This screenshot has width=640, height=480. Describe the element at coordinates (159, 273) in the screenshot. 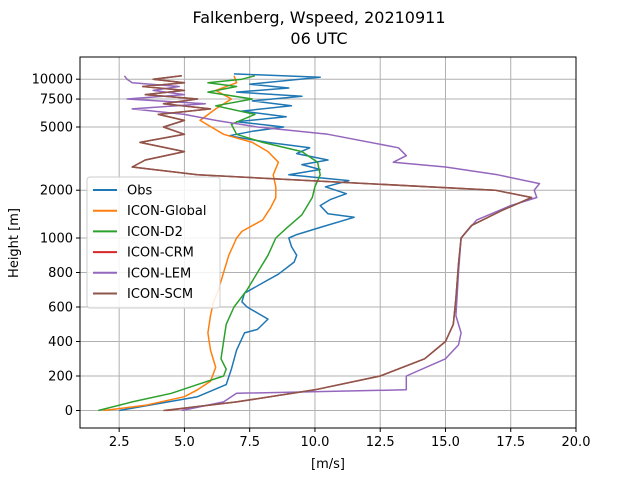

I see `legend-label-icon-lem: ICON-LEM` at that location.